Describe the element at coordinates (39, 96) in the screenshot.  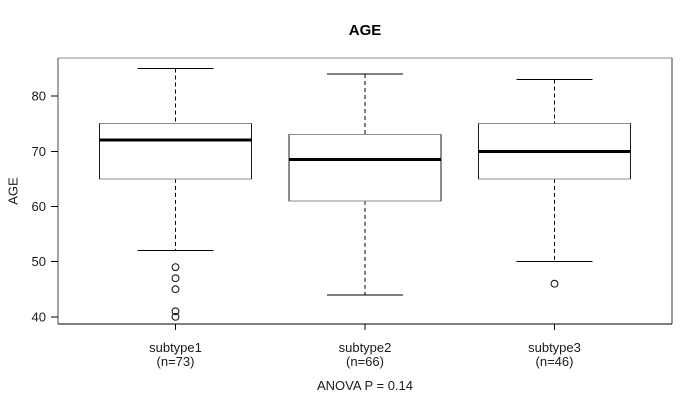
I see `y-tick-label: 80` at that location.